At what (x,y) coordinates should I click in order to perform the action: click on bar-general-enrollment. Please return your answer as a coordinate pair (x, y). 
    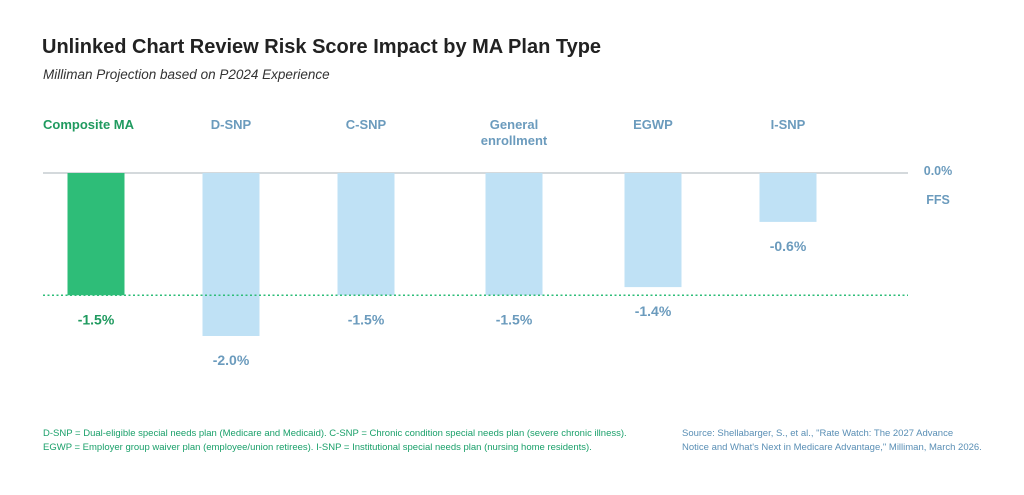
    Looking at the image, I should click on (514, 234).